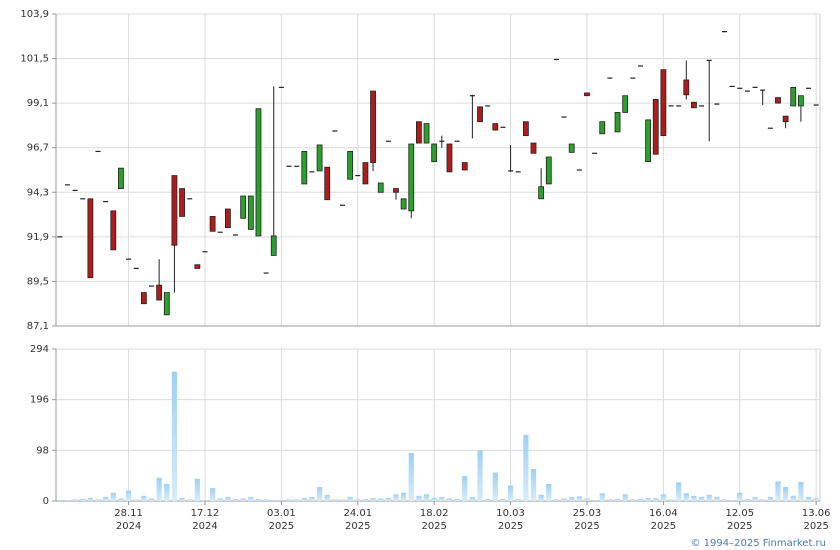 Image resolution: width=840 pixels, height=550 pixels. I want to click on x-tick-label: 13.06, so click(816, 513).